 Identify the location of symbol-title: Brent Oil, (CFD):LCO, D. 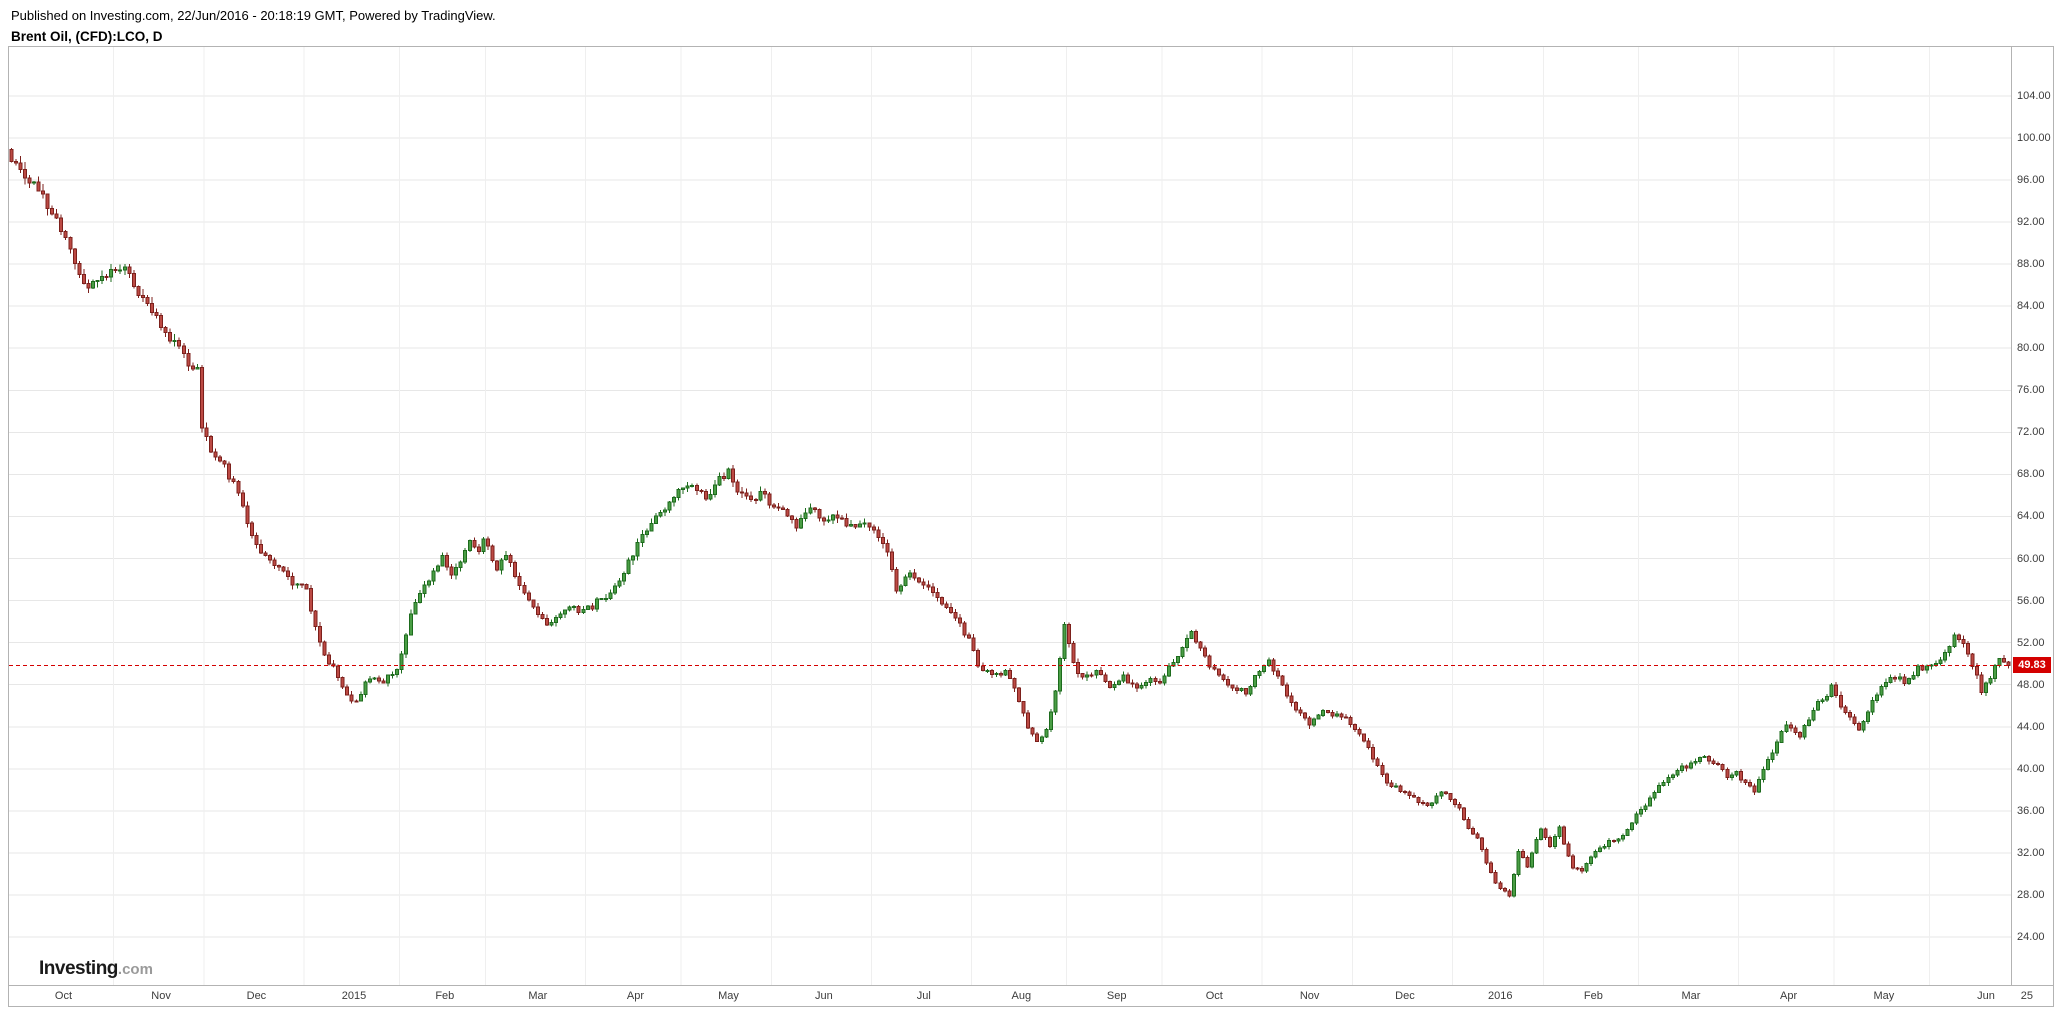
(87, 36).